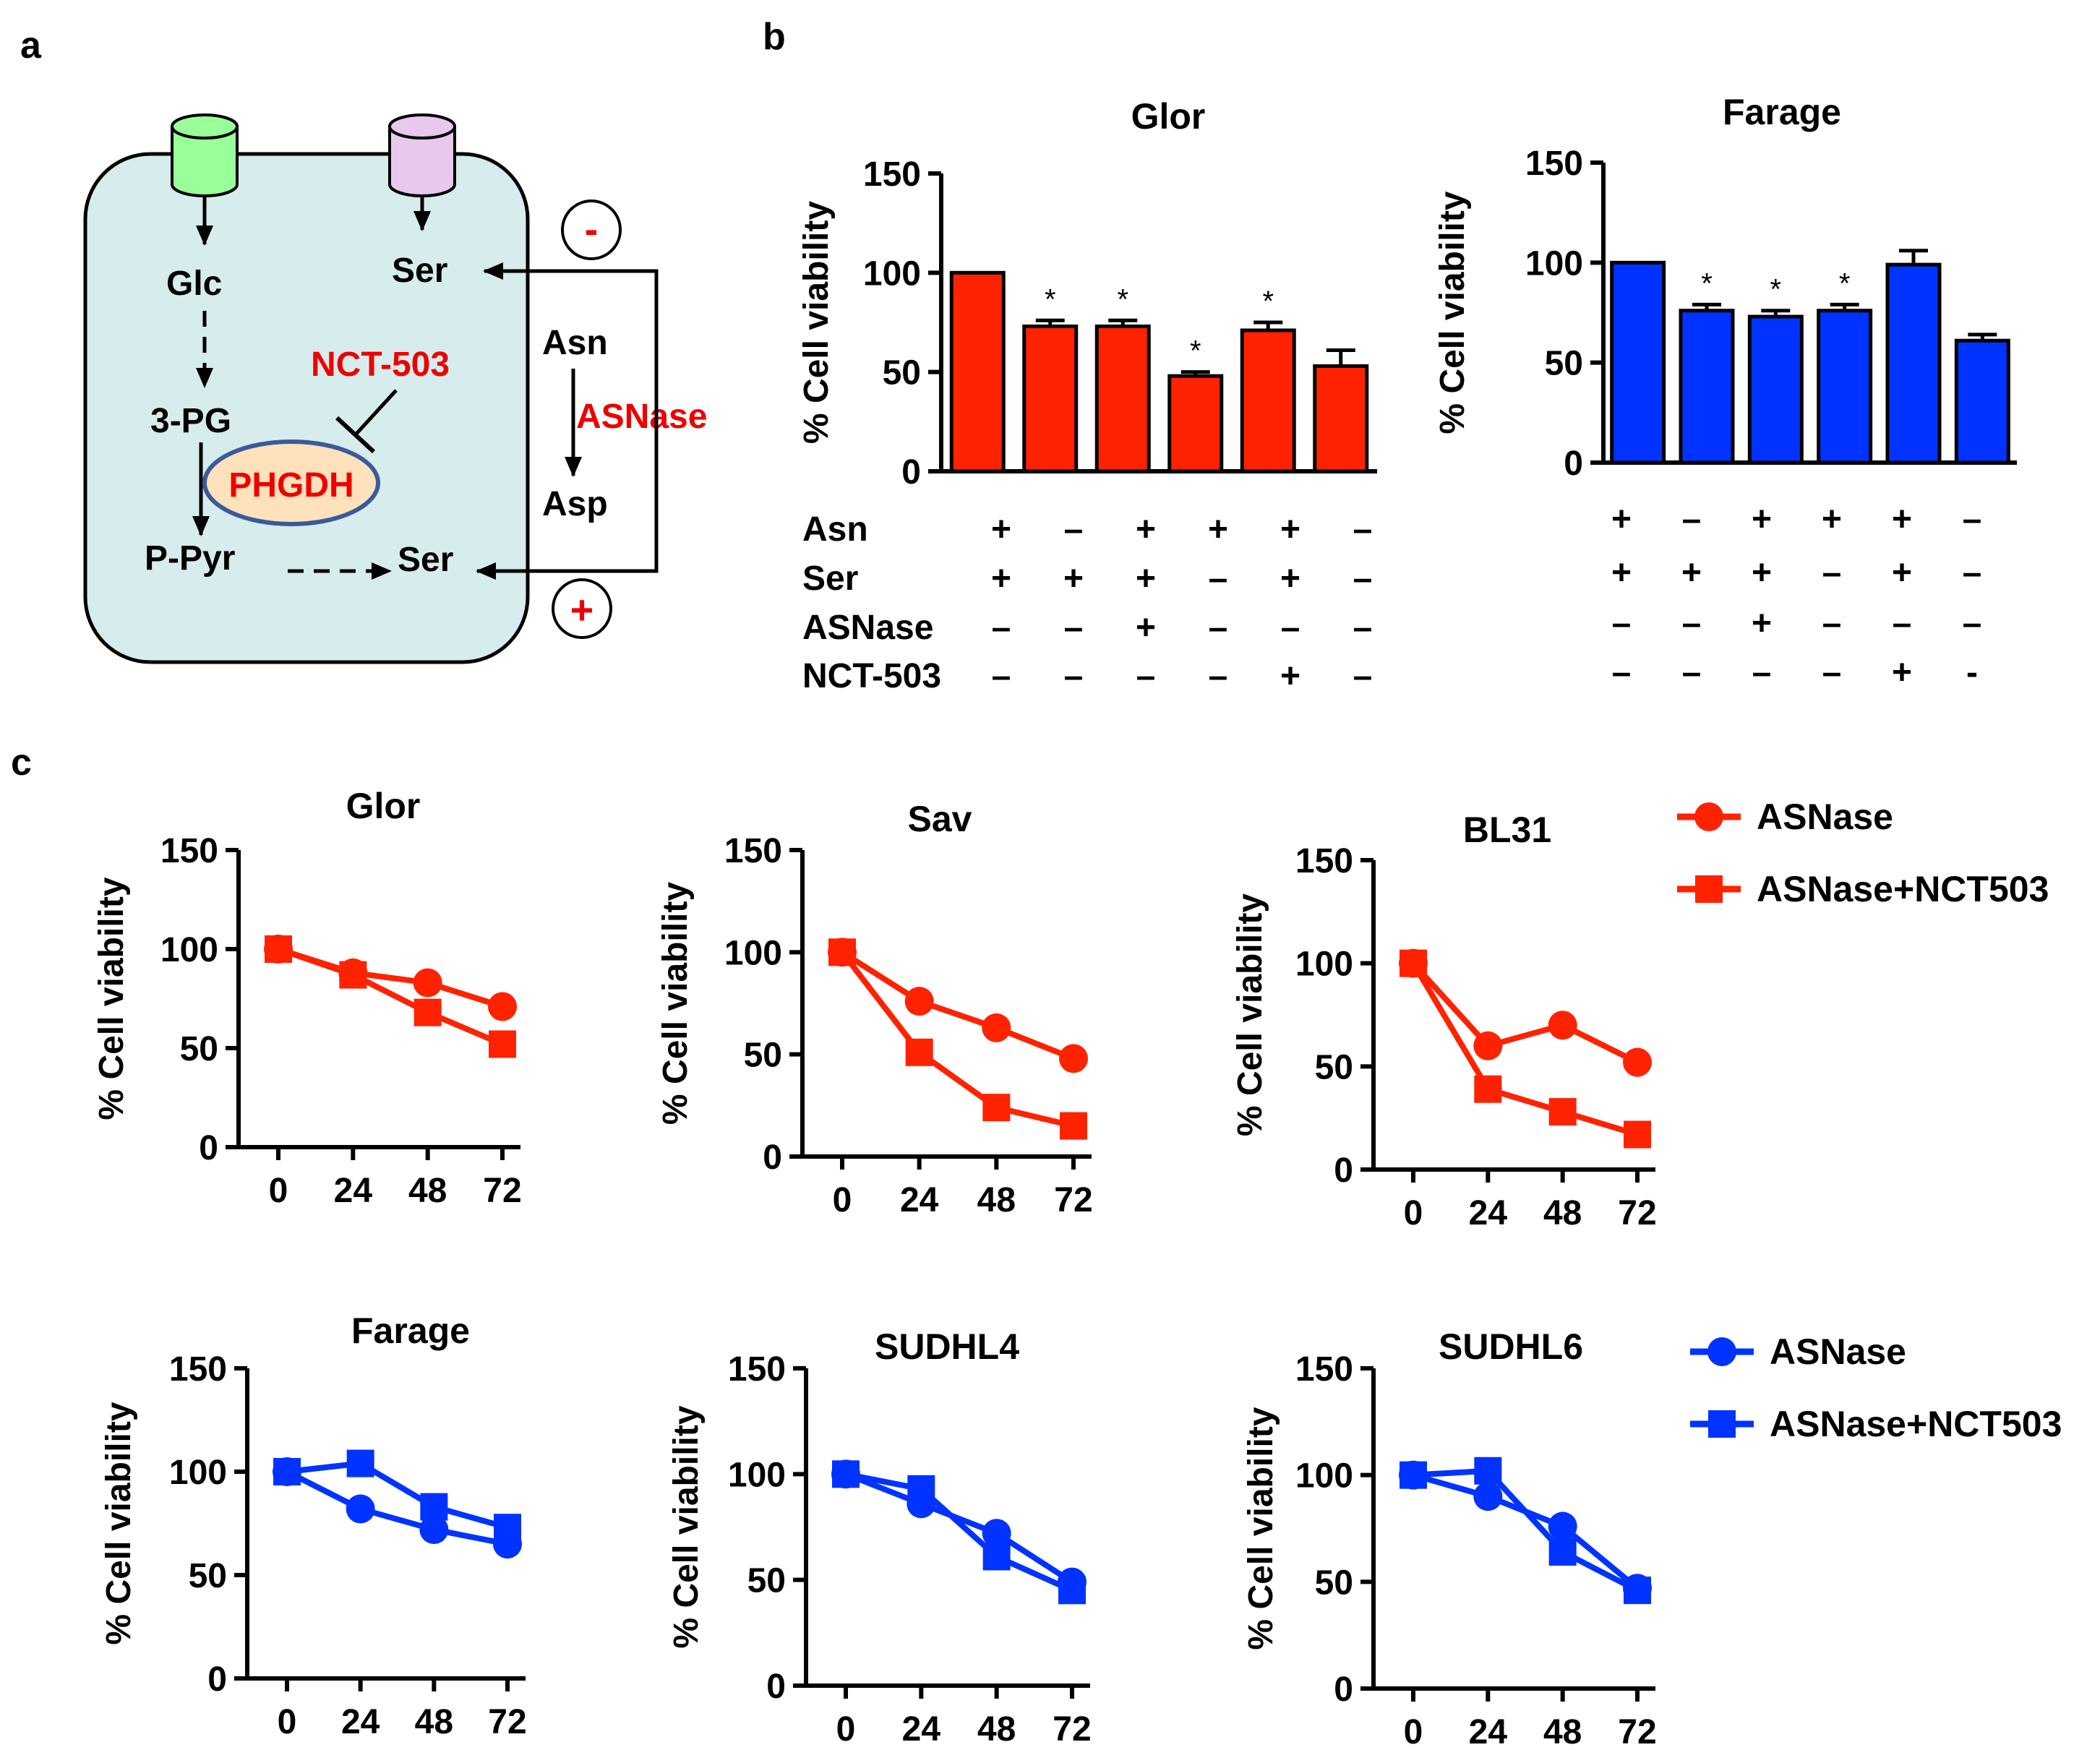 The width and height of the screenshot is (2100, 1763). Describe the element at coordinates (816, 322) in the screenshot. I see `b-glor-y-axis-label: % Cell viability` at that location.